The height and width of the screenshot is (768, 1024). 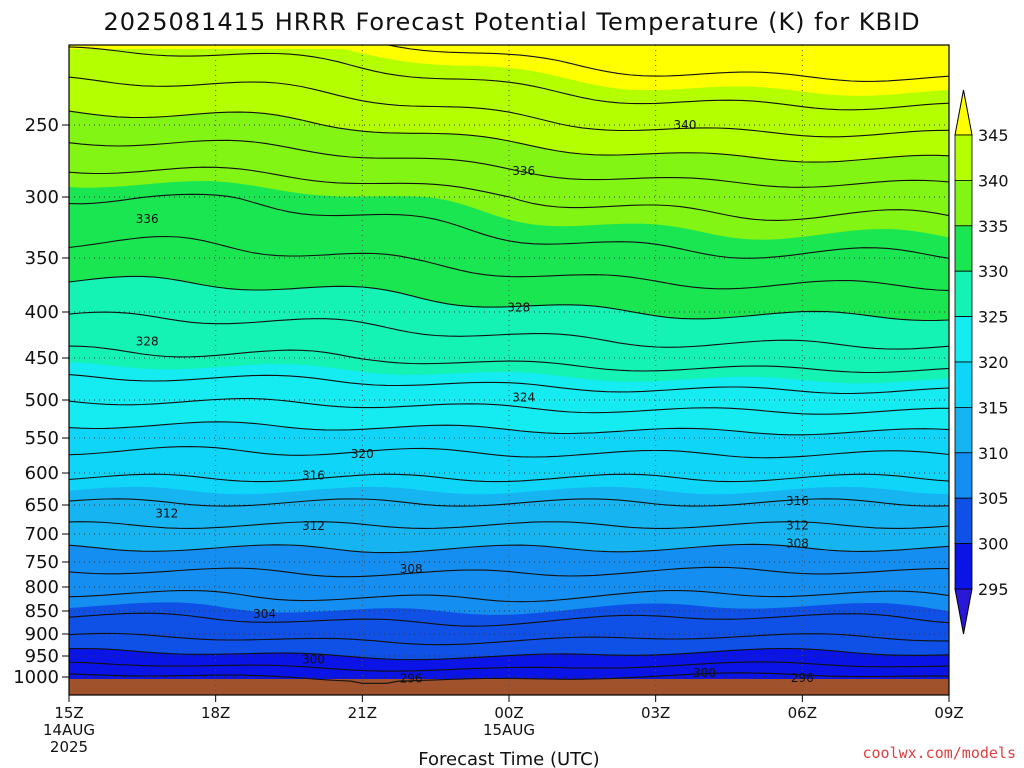 What do you see at coordinates (948, 713) in the screenshot?
I see `x-tick-label-6-0: 09Z` at bounding box center [948, 713].